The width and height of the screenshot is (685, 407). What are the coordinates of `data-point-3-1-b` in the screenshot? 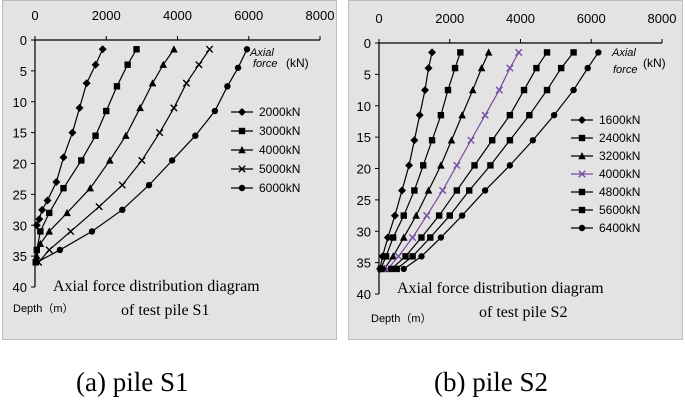 It's located at (199, 65).